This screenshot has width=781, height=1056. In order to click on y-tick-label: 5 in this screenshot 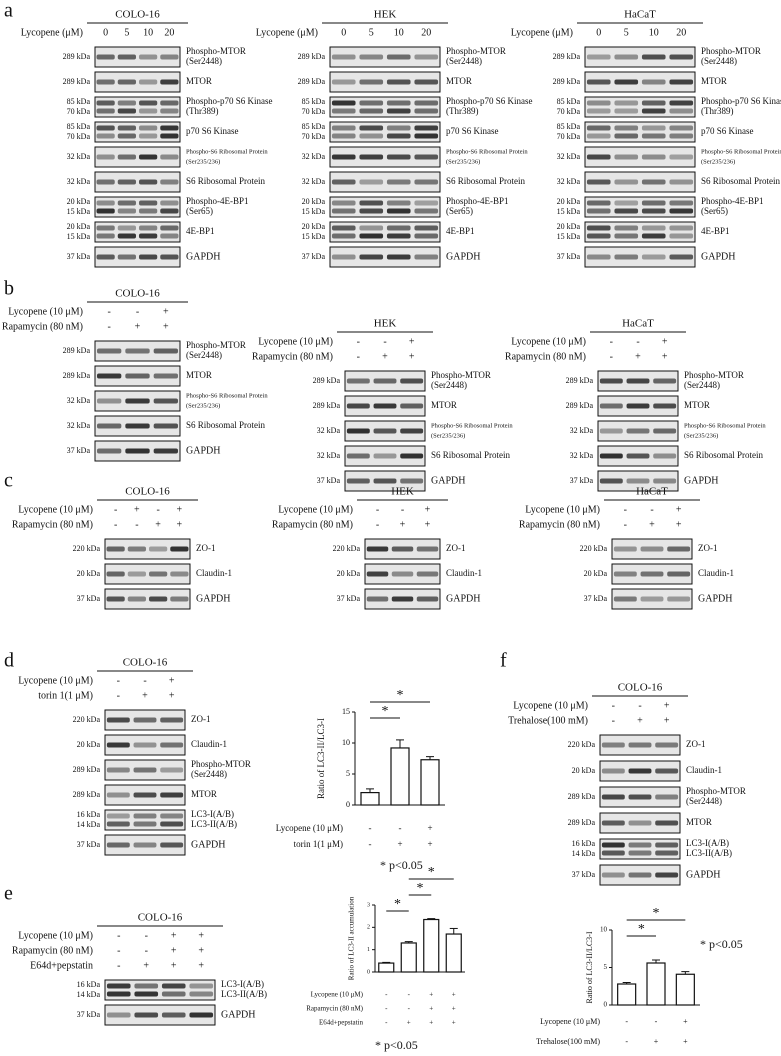, I will do `click(348, 773)`.